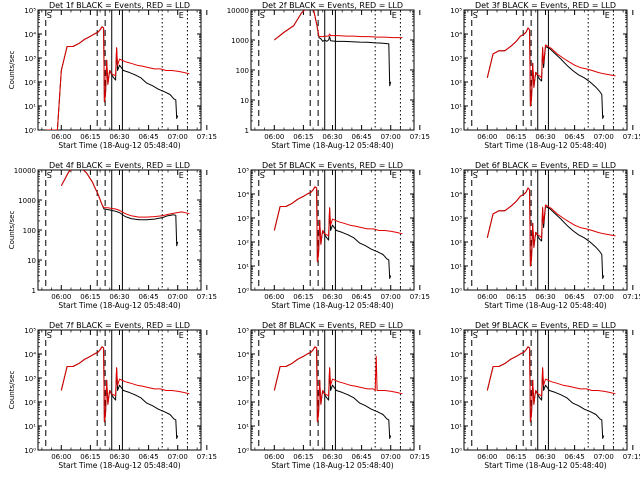 The height and width of the screenshot is (480, 640). I want to click on chart-title: Det 5f BLACK = Events, RED = LLD, so click(332, 165).